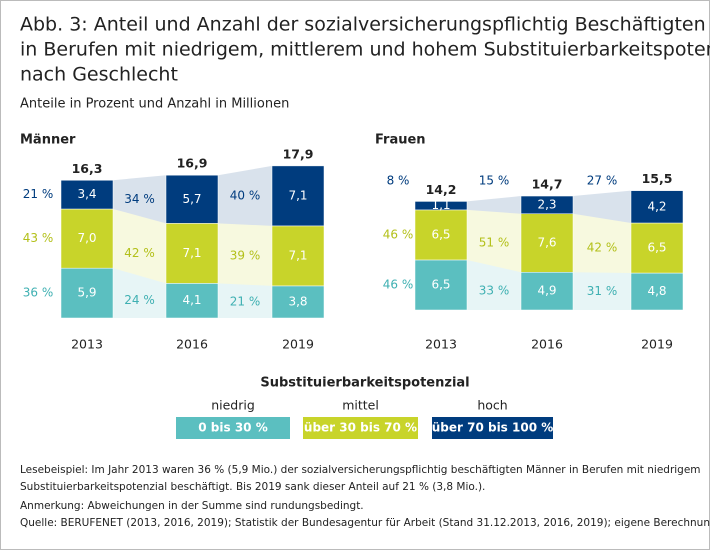 This screenshot has height=550, width=710. Describe the element at coordinates (298, 153) in the screenshot. I see `total-label: 17,9` at that location.